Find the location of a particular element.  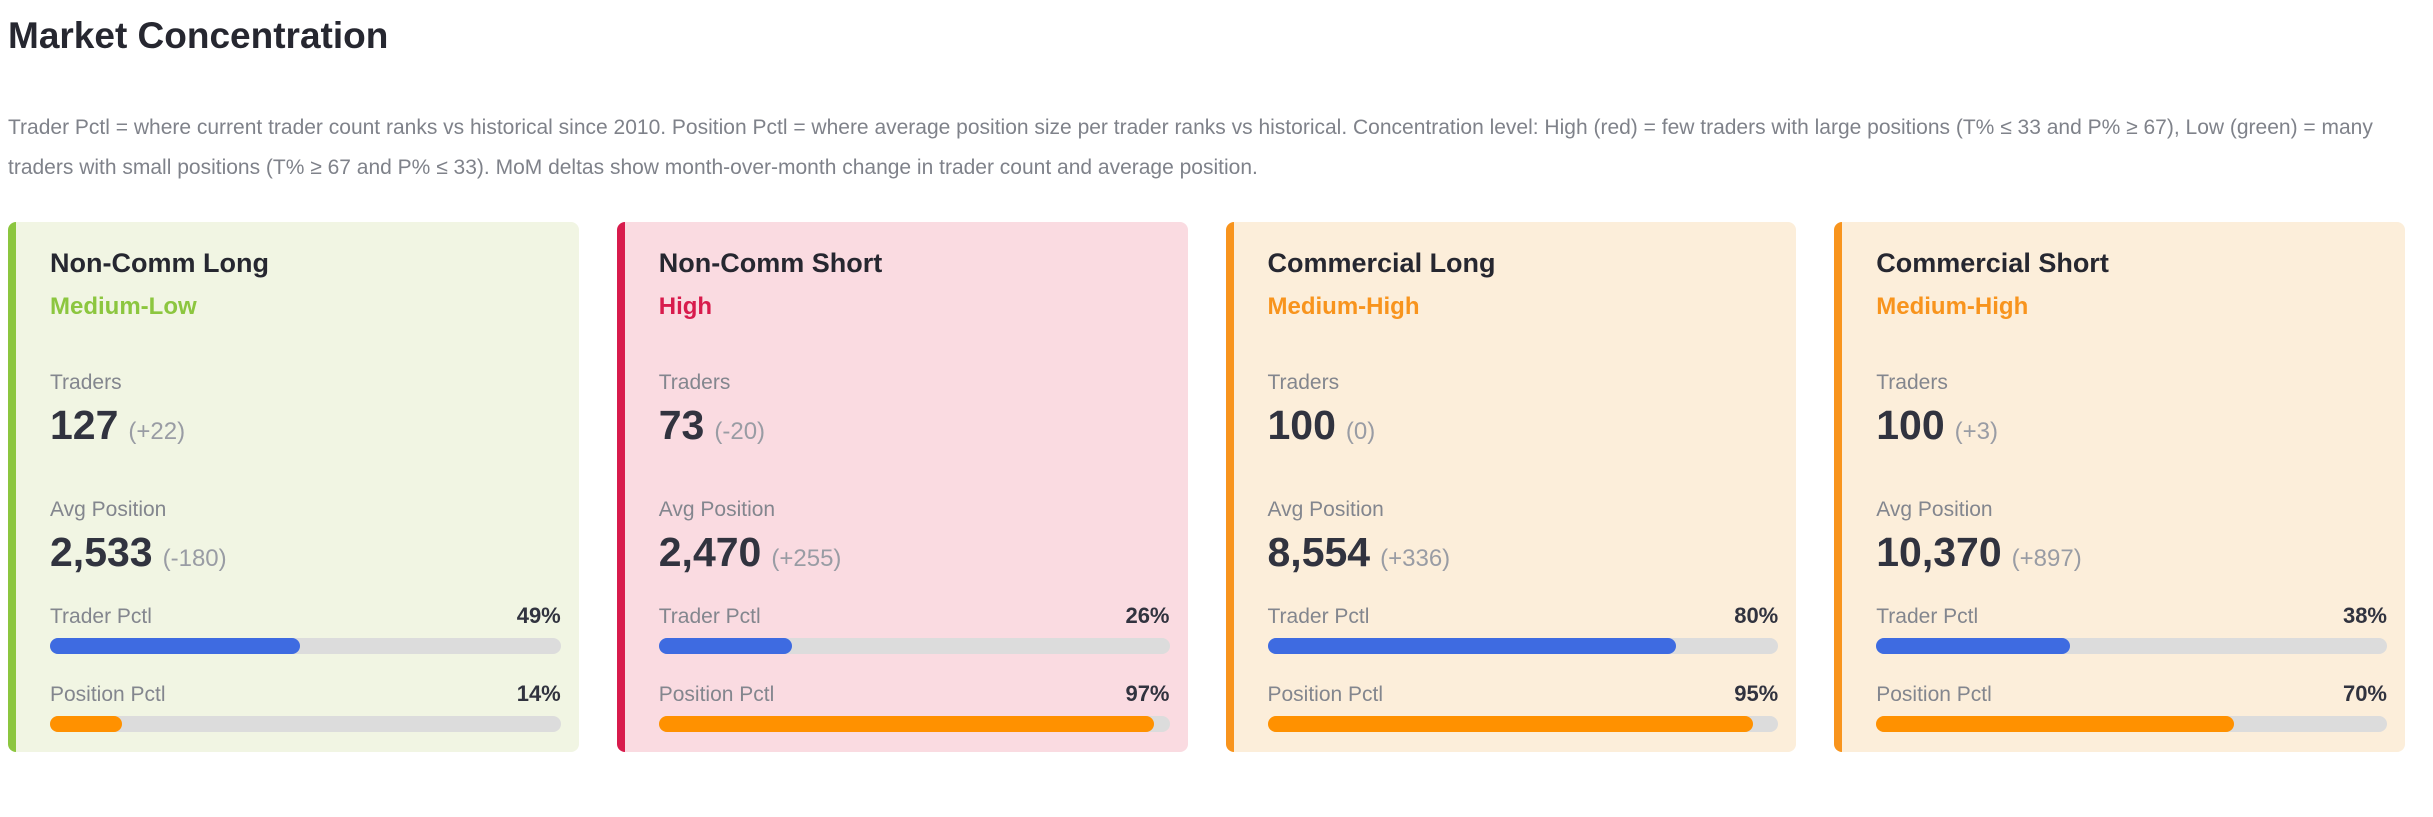

avg-position-value-row: 2,470 (+255) is located at coordinates (914, 552).